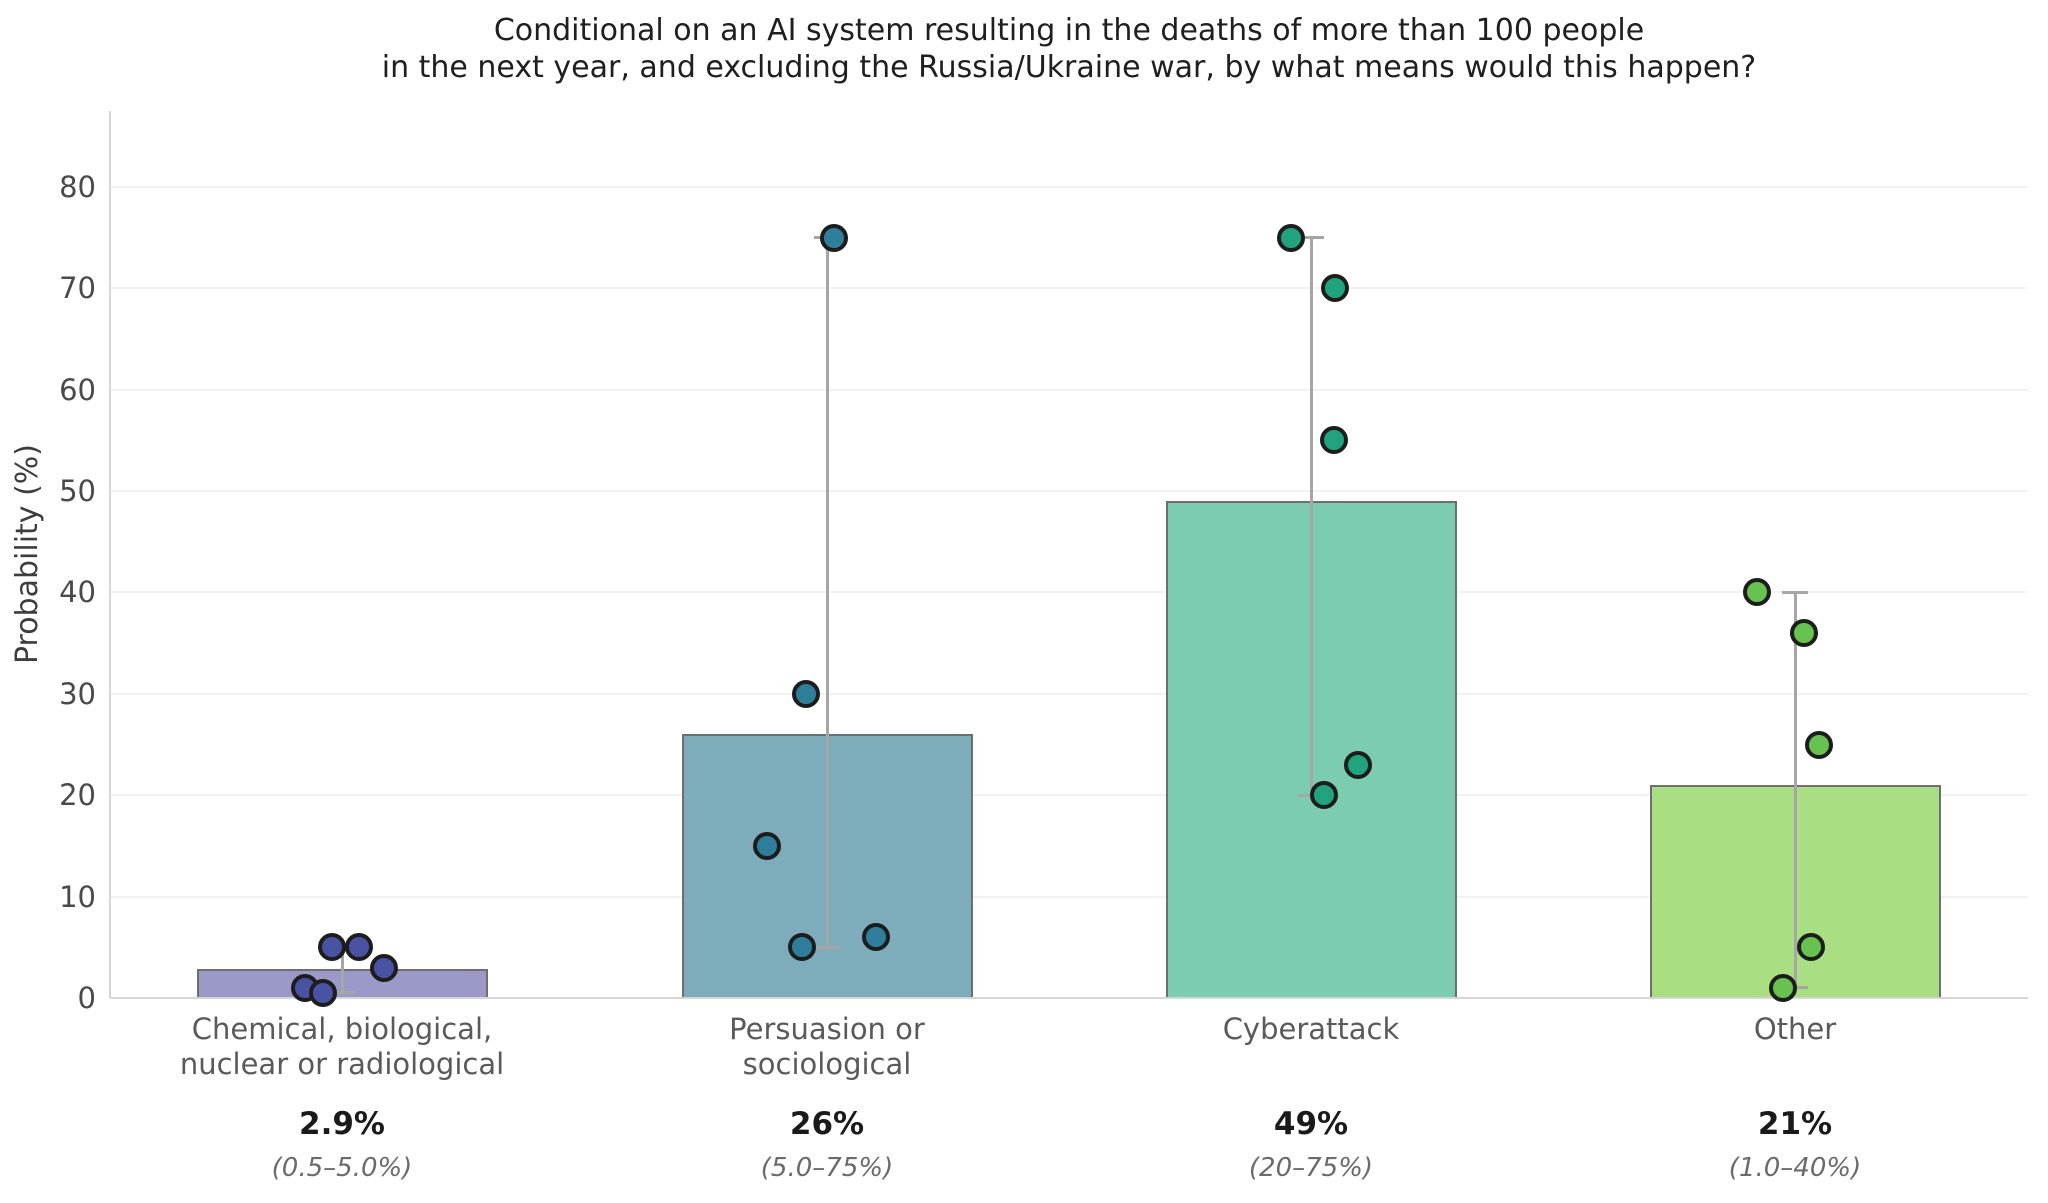  I want to click on error-cap-max-other, so click(1795, 592).